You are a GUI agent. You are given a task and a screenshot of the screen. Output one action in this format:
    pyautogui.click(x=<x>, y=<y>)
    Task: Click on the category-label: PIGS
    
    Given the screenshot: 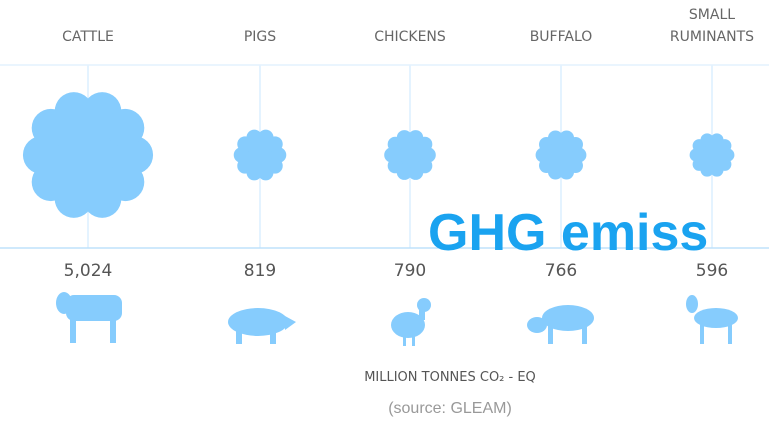 What is the action you would take?
    pyautogui.click(x=260, y=37)
    